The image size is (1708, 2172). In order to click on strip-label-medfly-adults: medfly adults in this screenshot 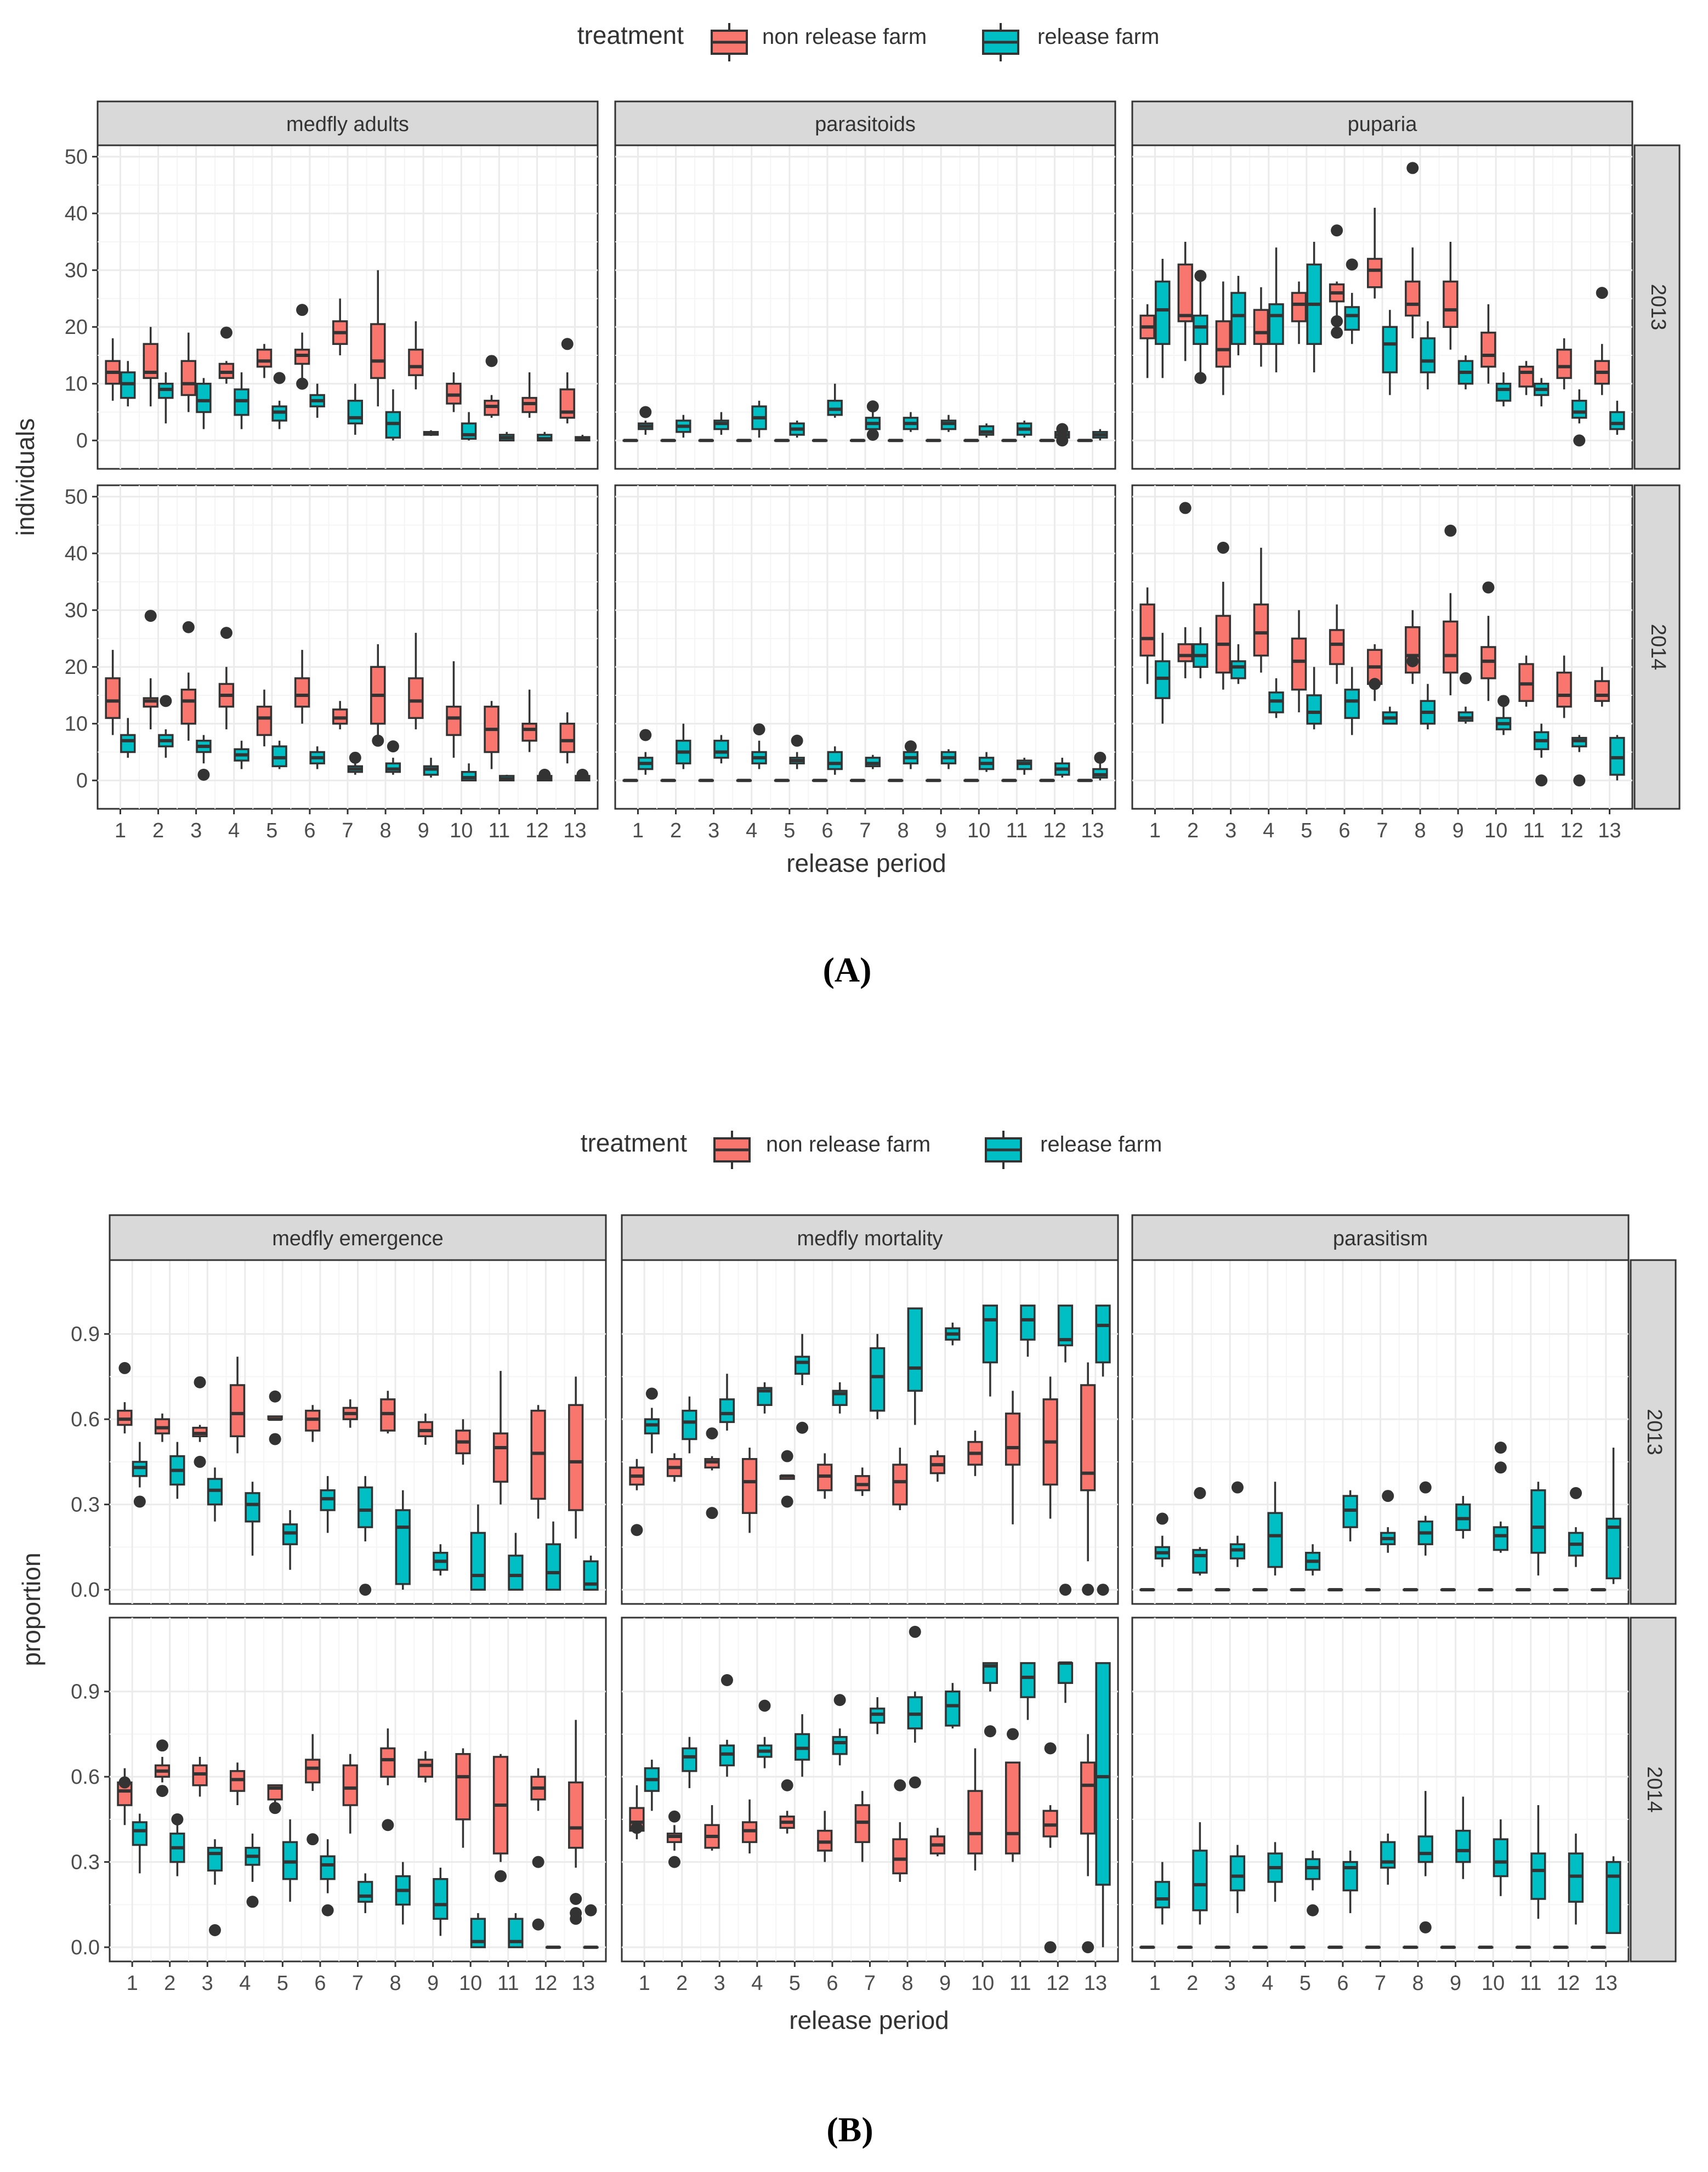, I will do `click(347, 125)`.